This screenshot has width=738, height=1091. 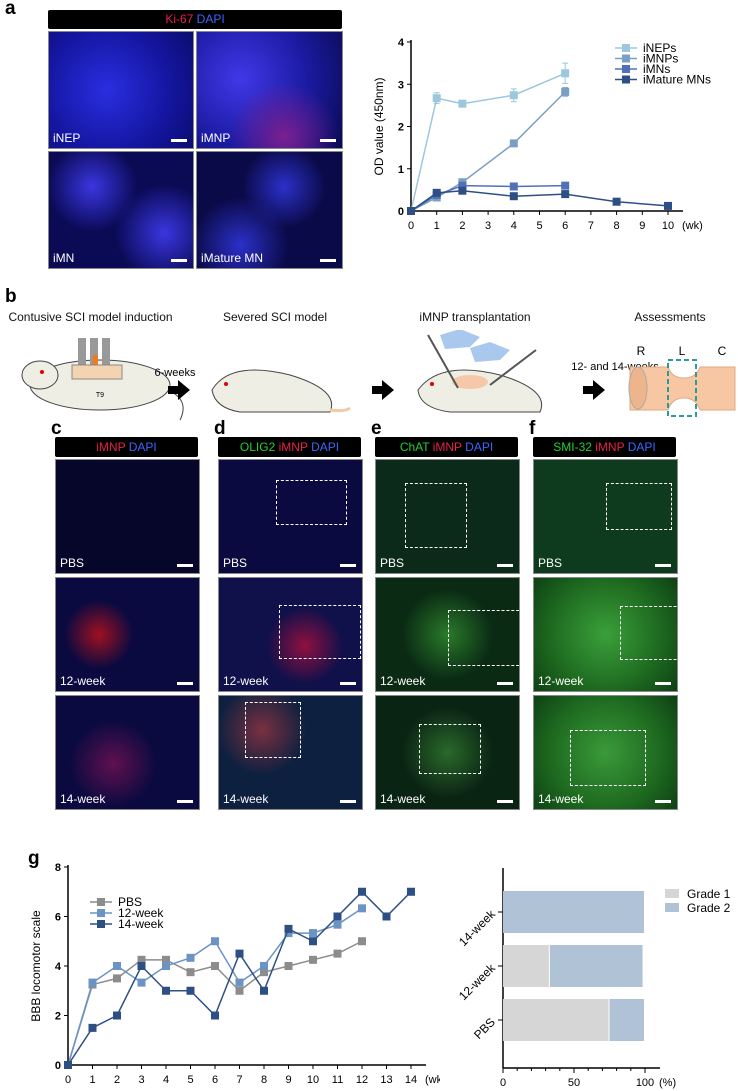 What do you see at coordinates (90, 317) in the screenshot?
I see `step-title-contusive: Contusive SCI model induction` at bounding box center [90, 317].